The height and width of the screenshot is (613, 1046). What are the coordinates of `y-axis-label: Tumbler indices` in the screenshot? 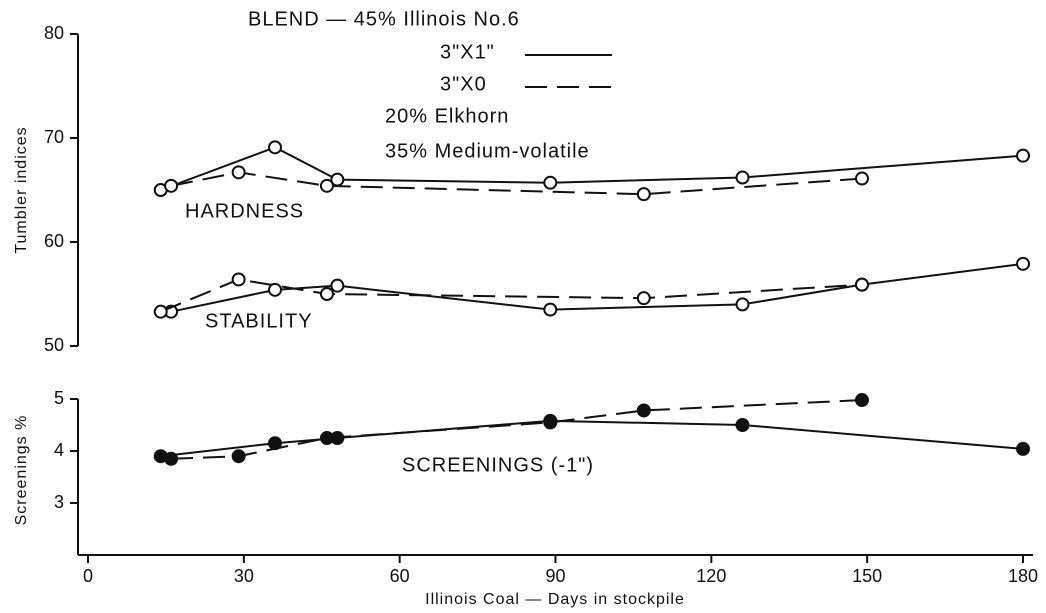 It's located at (21, 189).